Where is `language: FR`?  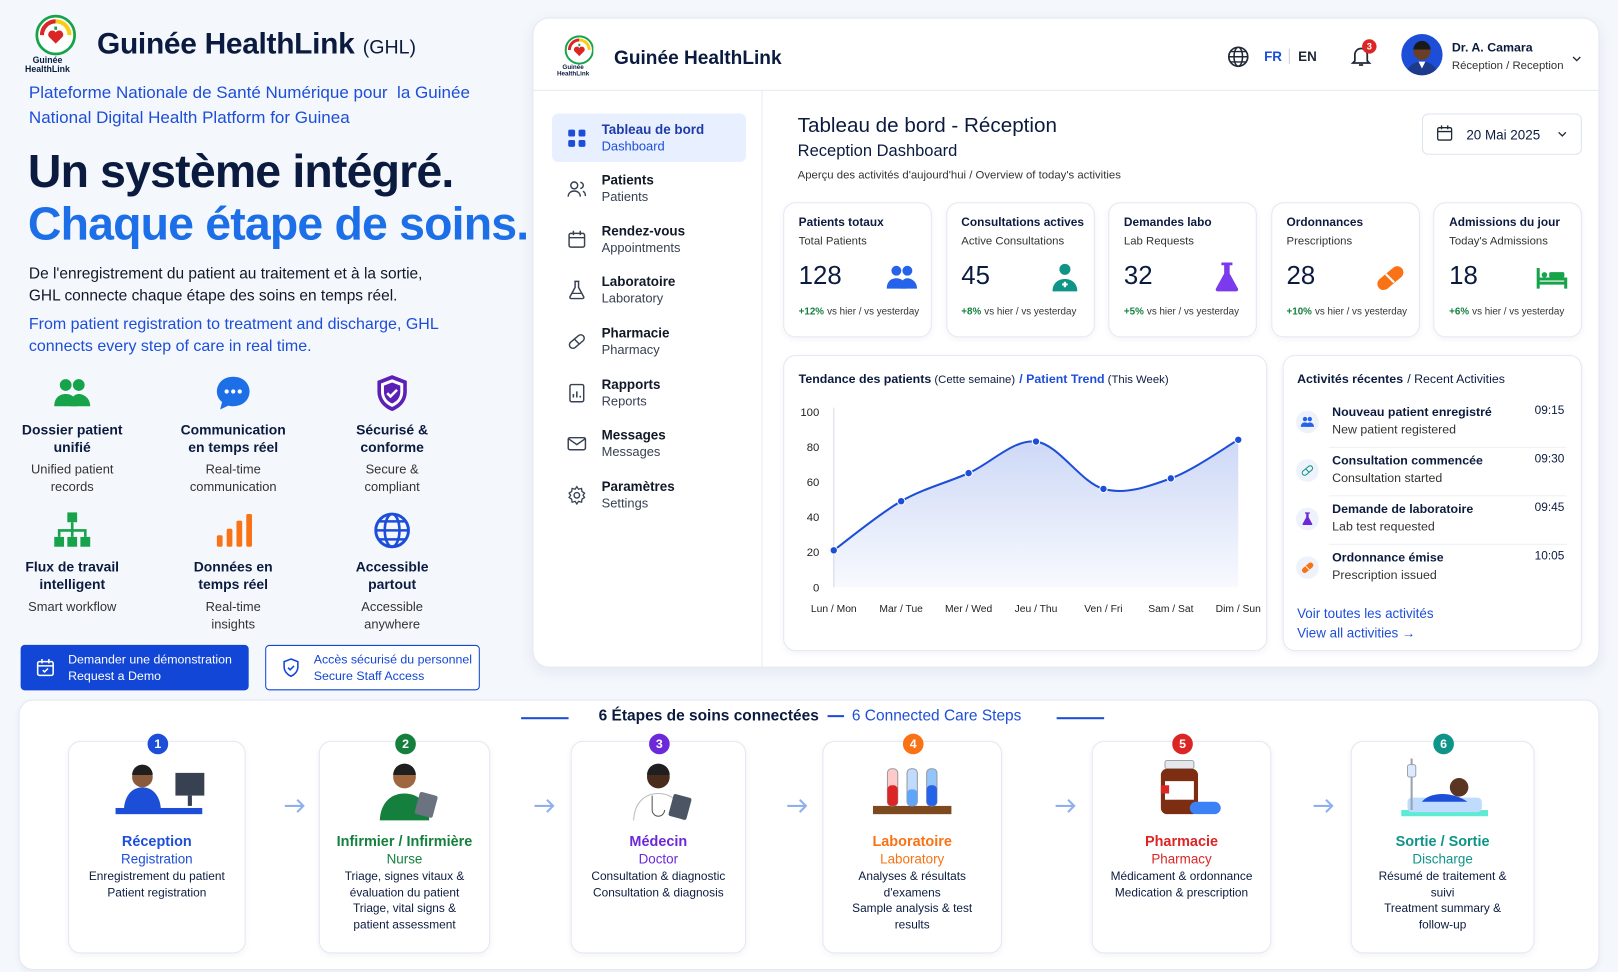
language: FR is located at coordinates (1273, 56).